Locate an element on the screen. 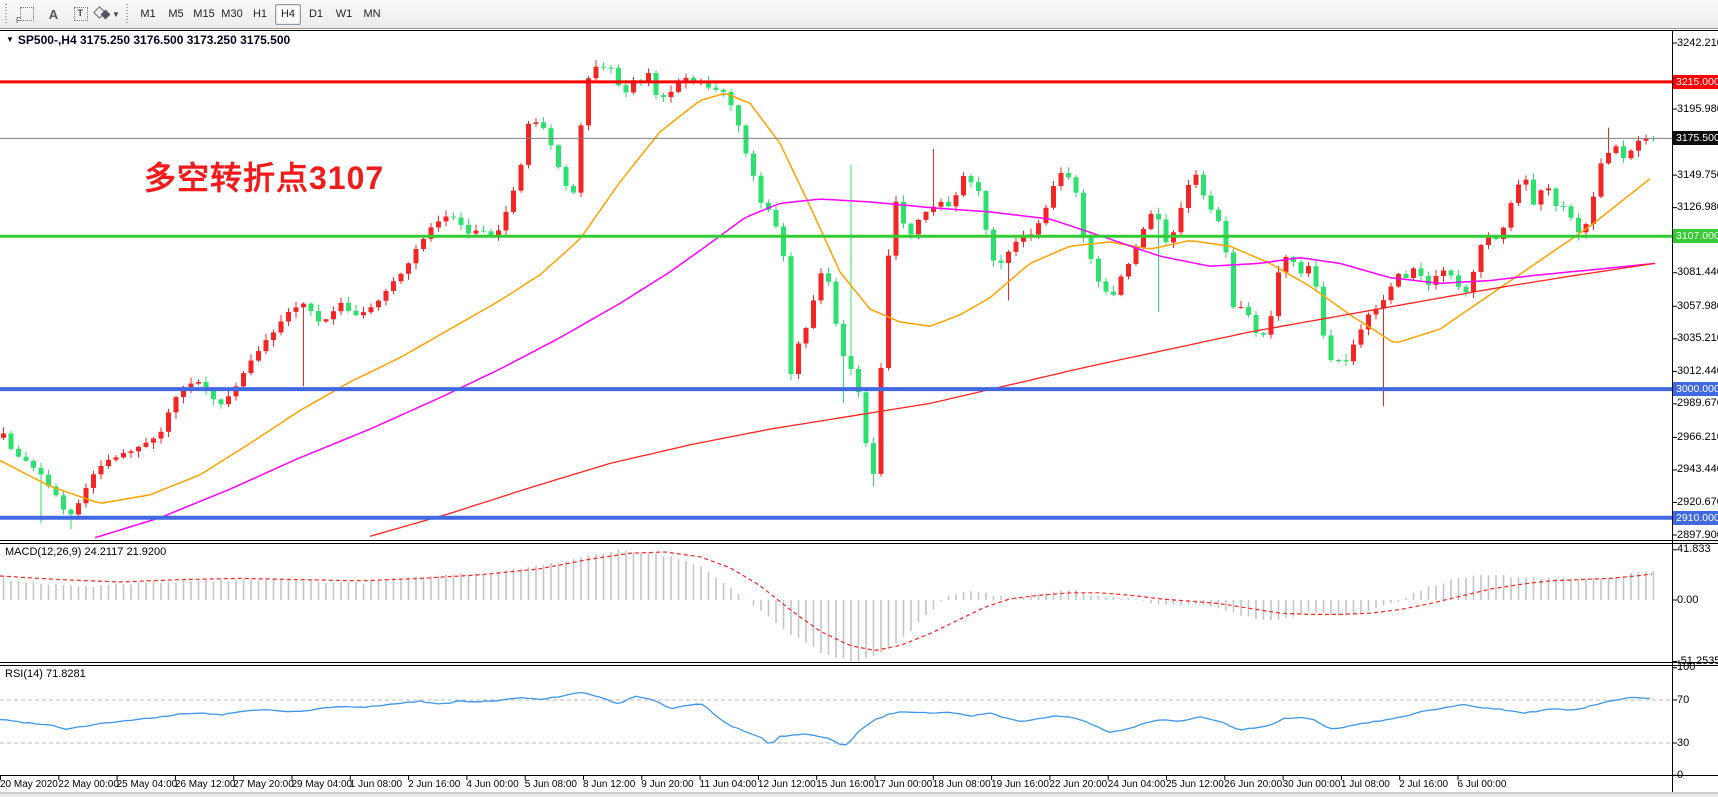  price-axis-tick: 2920.670 is located at coordinates (1697, 501).